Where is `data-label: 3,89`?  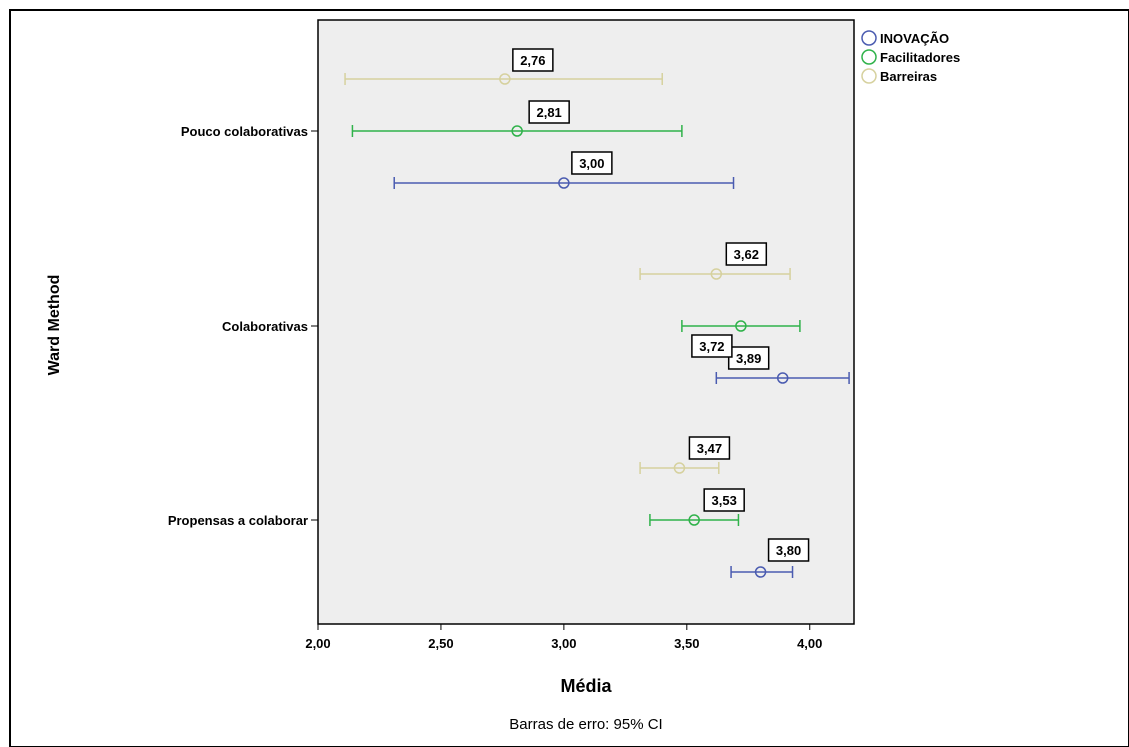 data-label: 3,89 is located at coordinates (748, 358).